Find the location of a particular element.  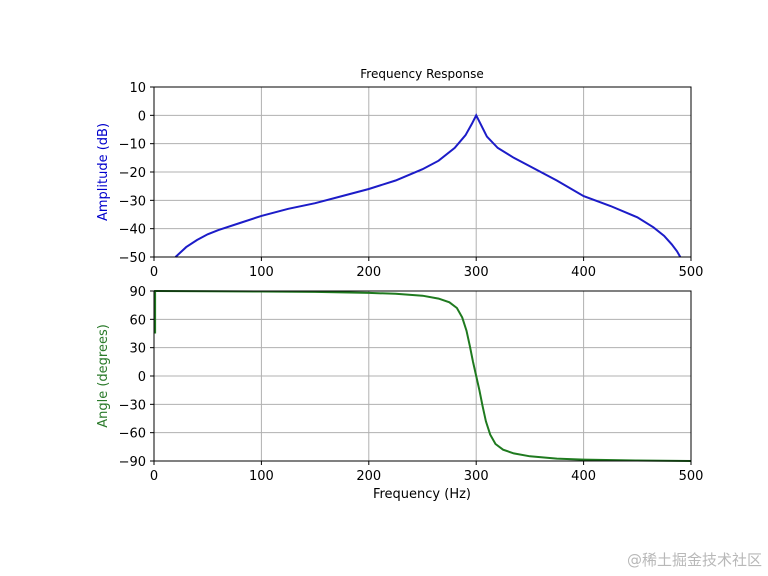

y-tick-label: −40 is located at coordinates (132, 230).